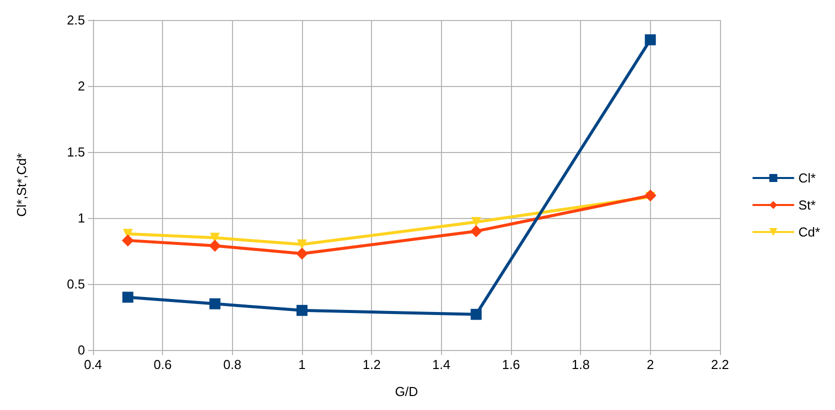  What do you see at coordinates (75, 284) in the screenshot?
I see `y-tick-label: 0.5` at bounding box center [75, 284].